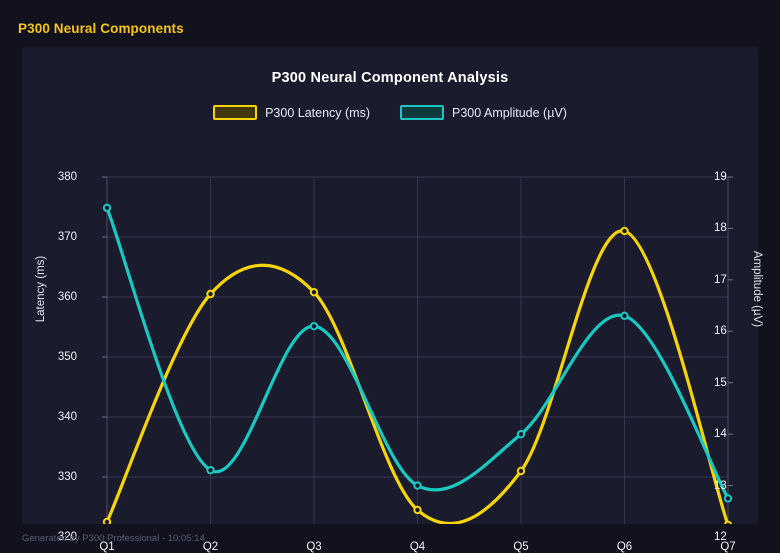  I want to click on x-axis-tick-label: Q7, so click(728, 547).